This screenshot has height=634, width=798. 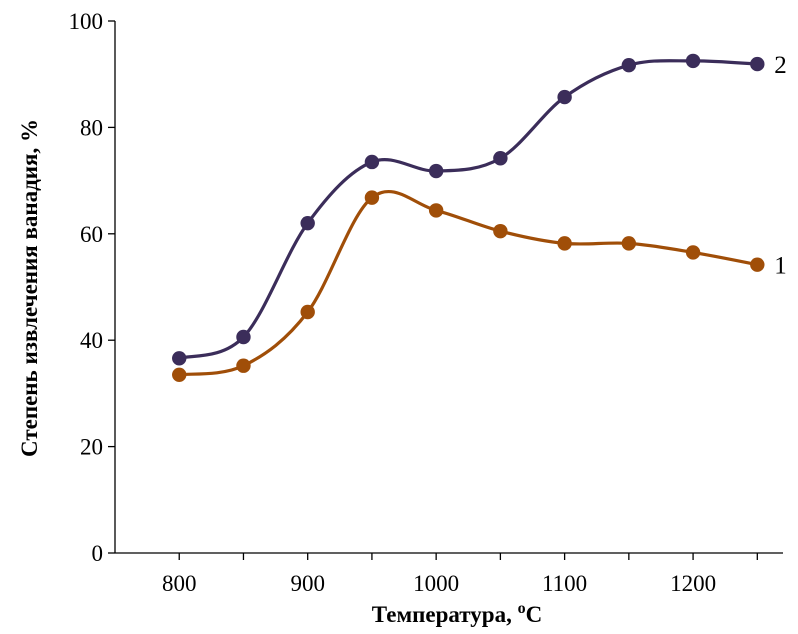 I want to click on x-tick-label: 1100, so click(x=564, y=583).